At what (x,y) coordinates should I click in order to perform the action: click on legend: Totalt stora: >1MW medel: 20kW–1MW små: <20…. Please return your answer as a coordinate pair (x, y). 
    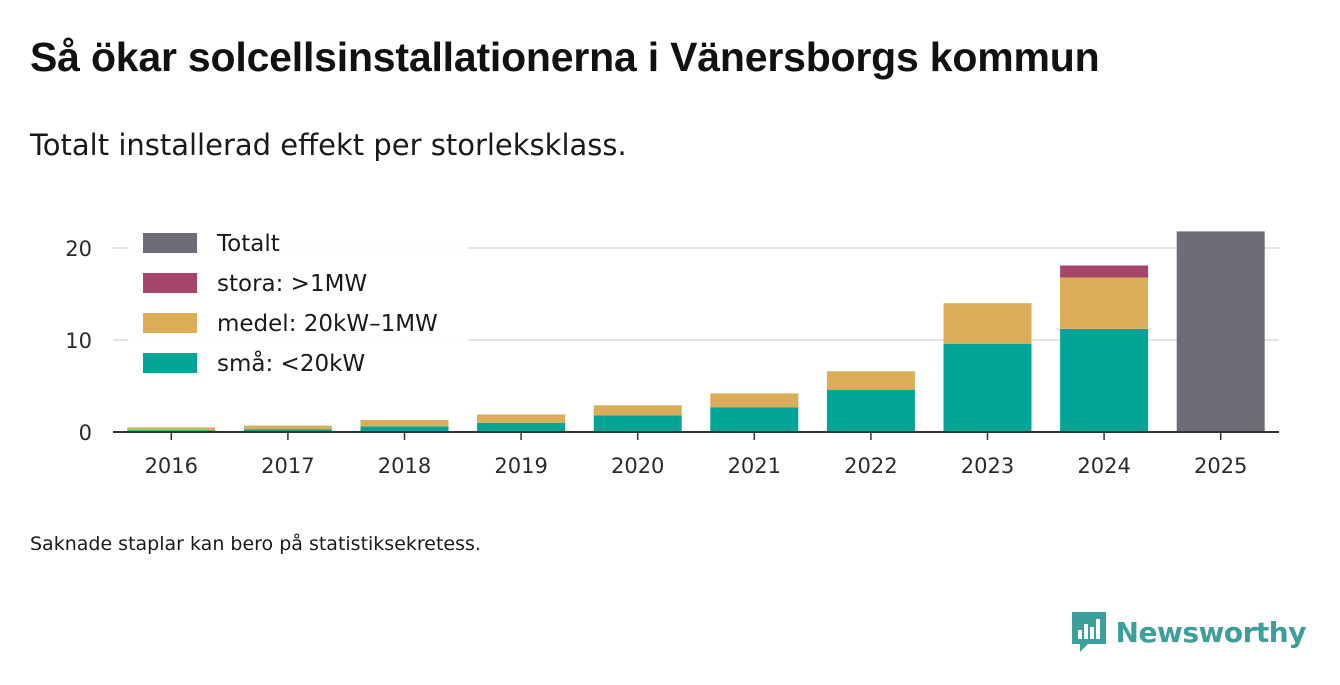
    Looking at the image, I should click on (298, 302).